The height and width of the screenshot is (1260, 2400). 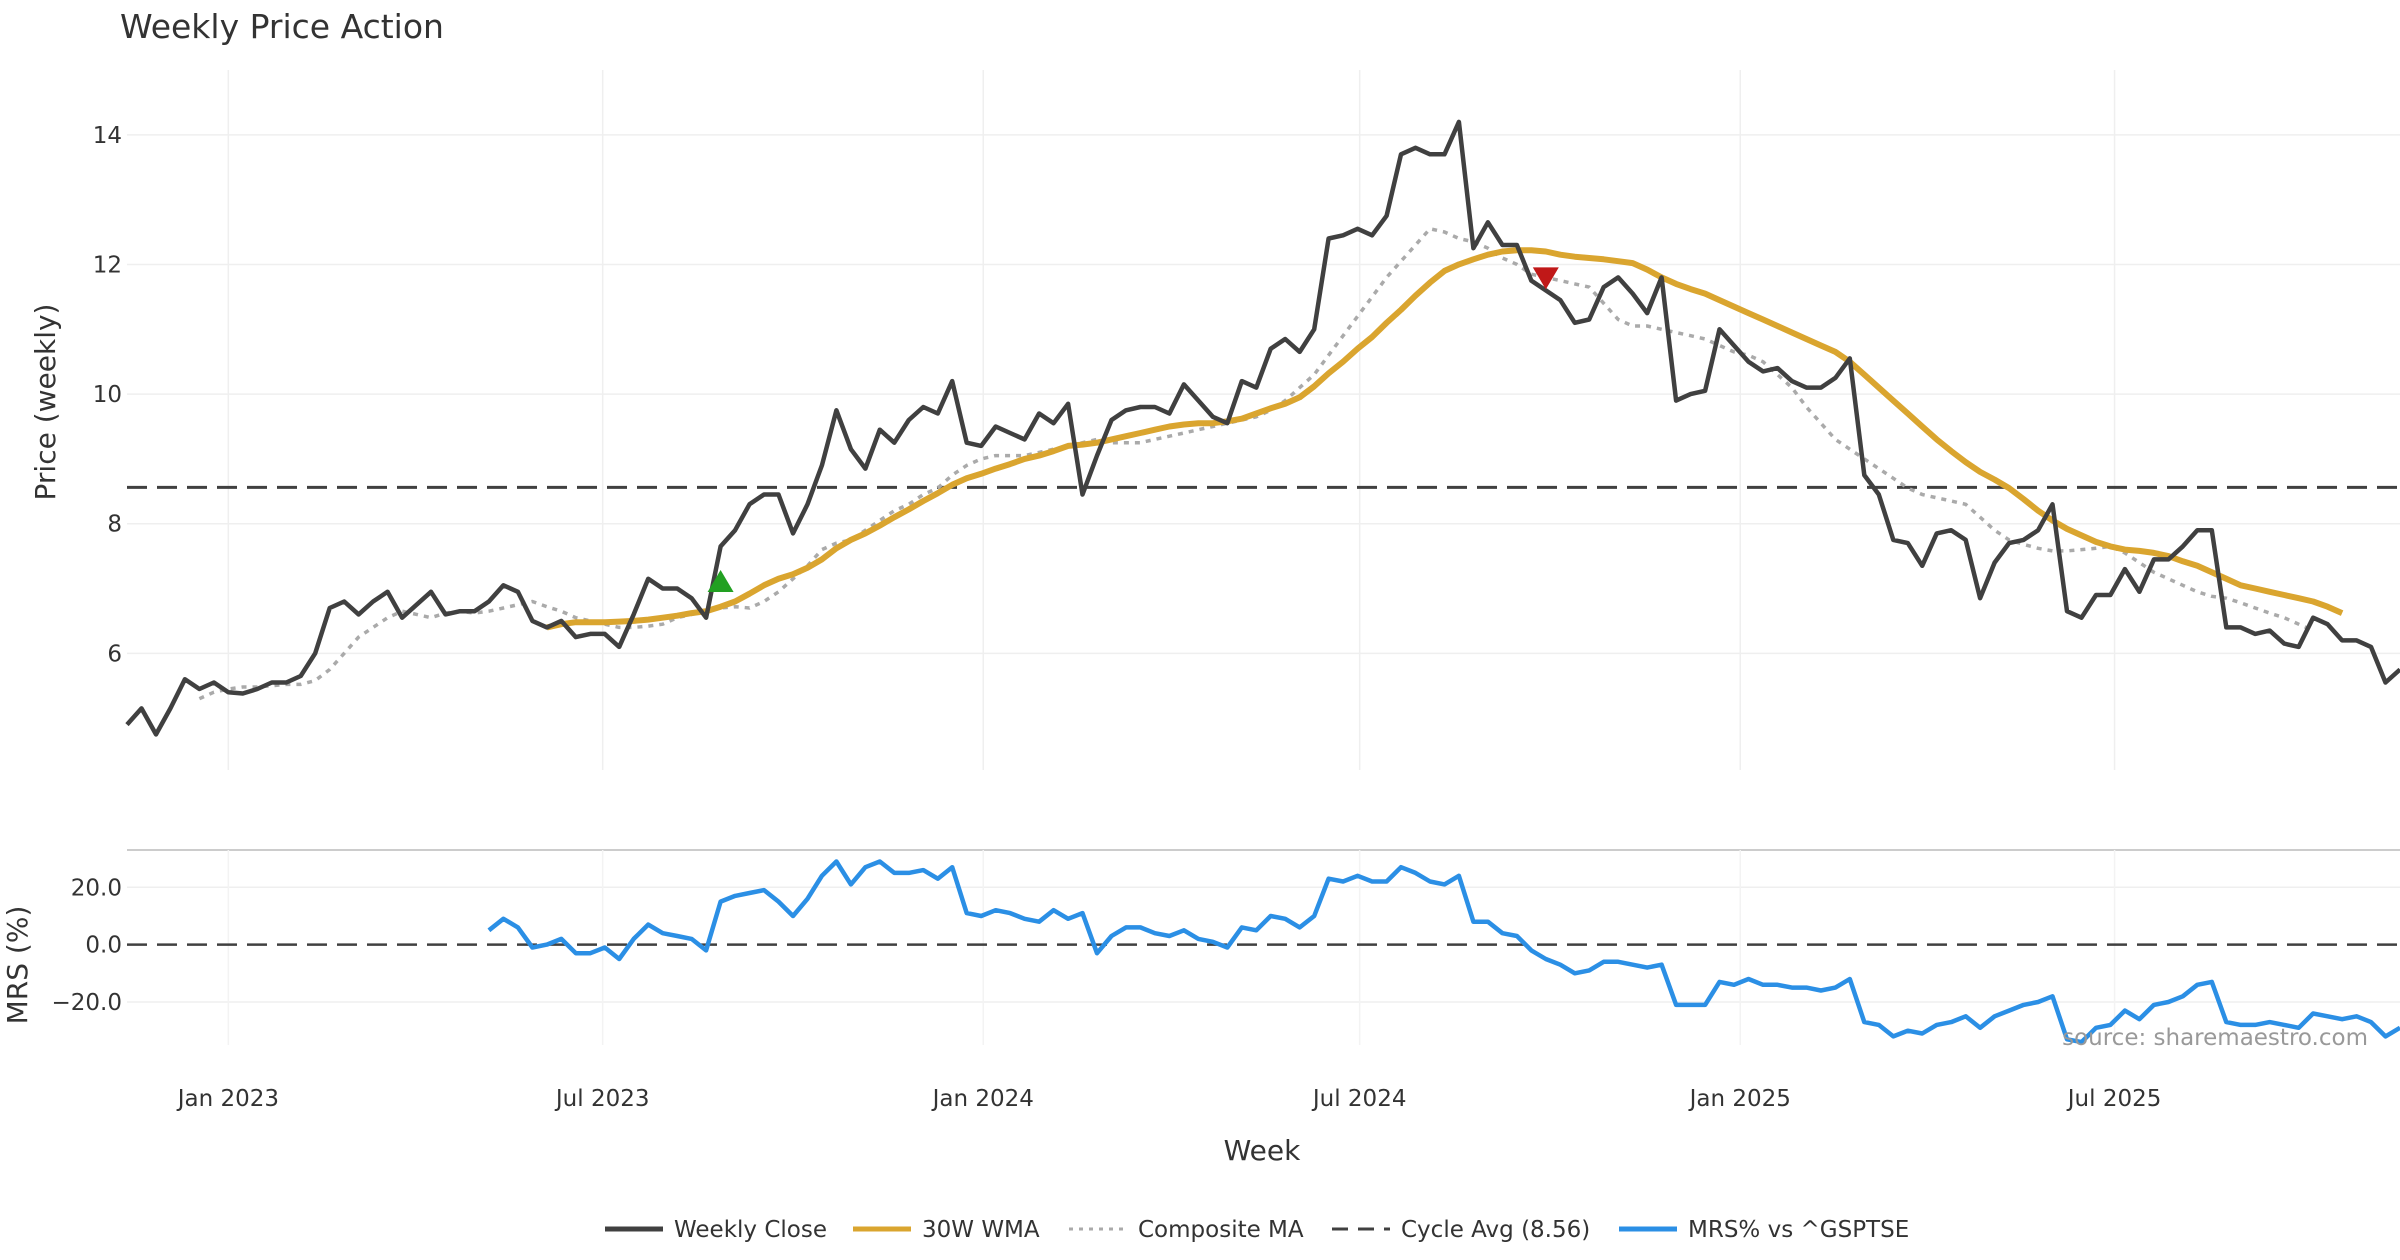 I want to click on price-y-tick-label: 14, so click(x=107, y=136).